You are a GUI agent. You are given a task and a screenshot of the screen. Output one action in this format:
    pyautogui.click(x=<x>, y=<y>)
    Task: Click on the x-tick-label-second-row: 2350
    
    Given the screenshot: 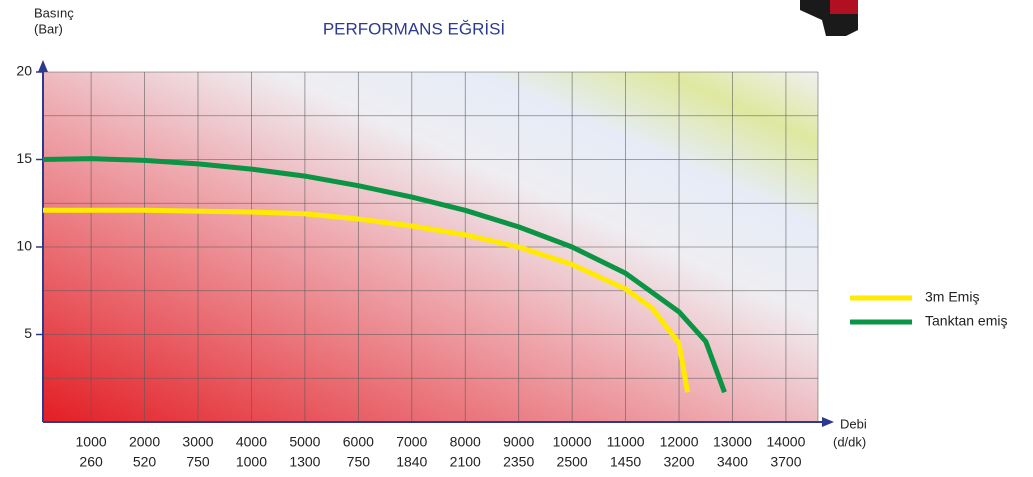 What is the action you would take?
    pyautogui.click(x=518, y=462)
    